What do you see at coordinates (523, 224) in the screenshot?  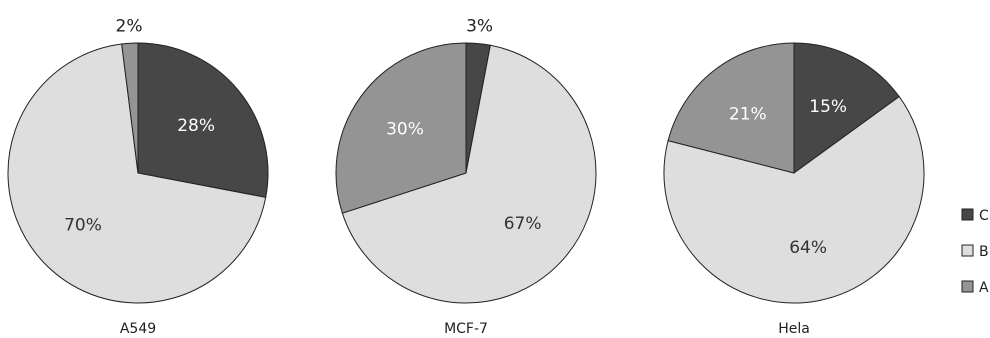 I see `slice-label-b: 67%` at bounding box center [523, 224].